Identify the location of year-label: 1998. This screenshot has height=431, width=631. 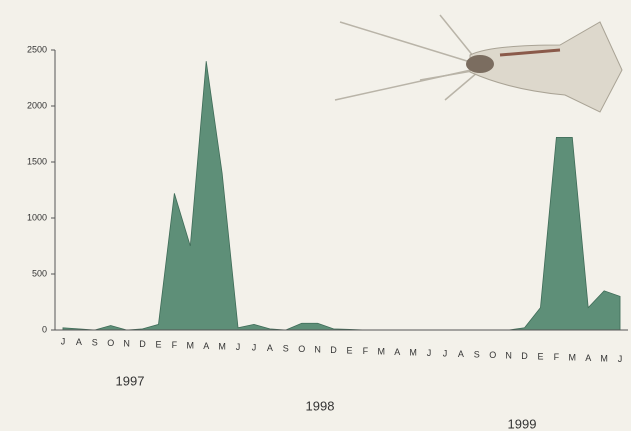
(320, 405).